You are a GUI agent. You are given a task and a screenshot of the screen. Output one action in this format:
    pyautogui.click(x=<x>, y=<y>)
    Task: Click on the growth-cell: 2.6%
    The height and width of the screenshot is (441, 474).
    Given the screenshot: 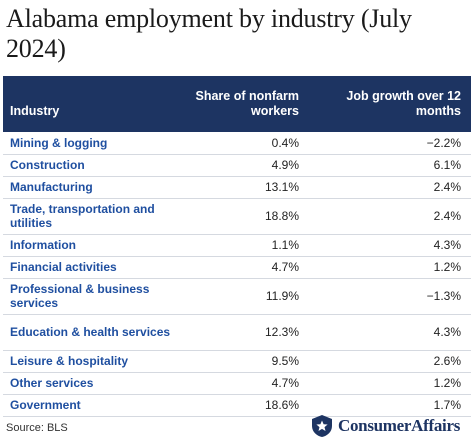 What is the action you would take?
    pyautogui.click(x=447, y=361)
    